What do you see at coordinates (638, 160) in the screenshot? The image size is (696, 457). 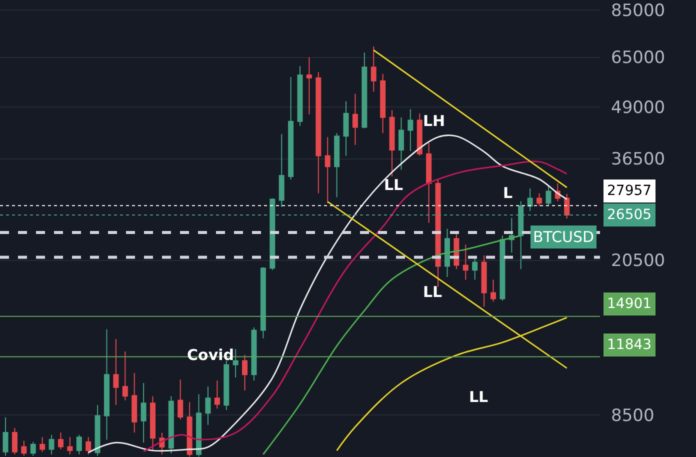 I see `y-tick-label: 36500` at bounding box center [638, 160].